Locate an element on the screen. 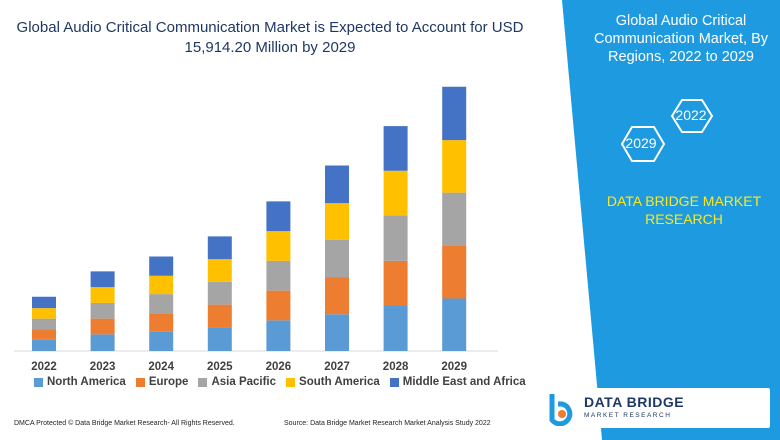  bar-2022-middle-east-and-africa is located at coordinates (44, 302).